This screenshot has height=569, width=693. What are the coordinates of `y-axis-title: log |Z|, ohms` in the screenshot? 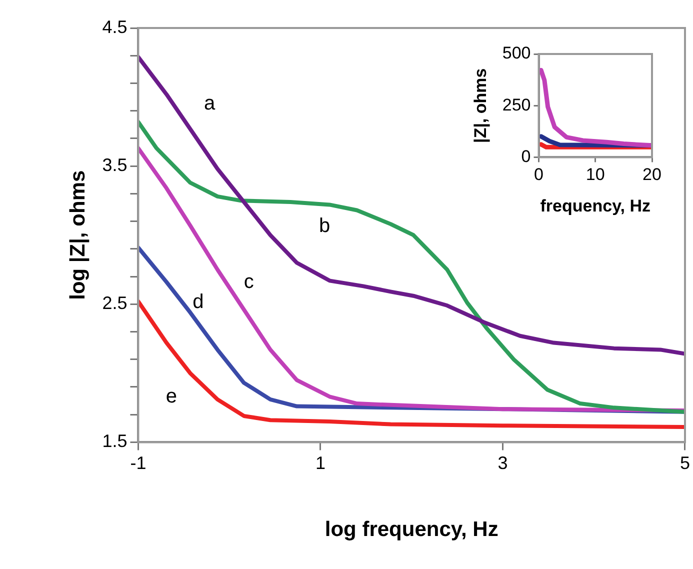 It's located at (78, 235).